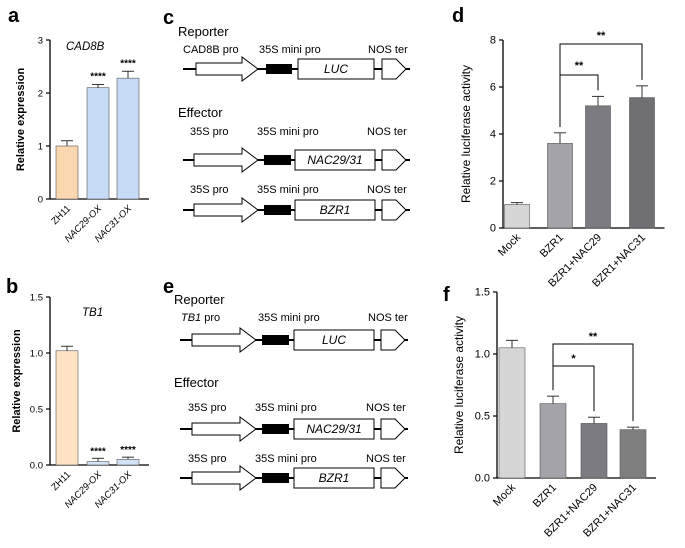  I want to click on x-tick-label: Mock, so click(504, 494).